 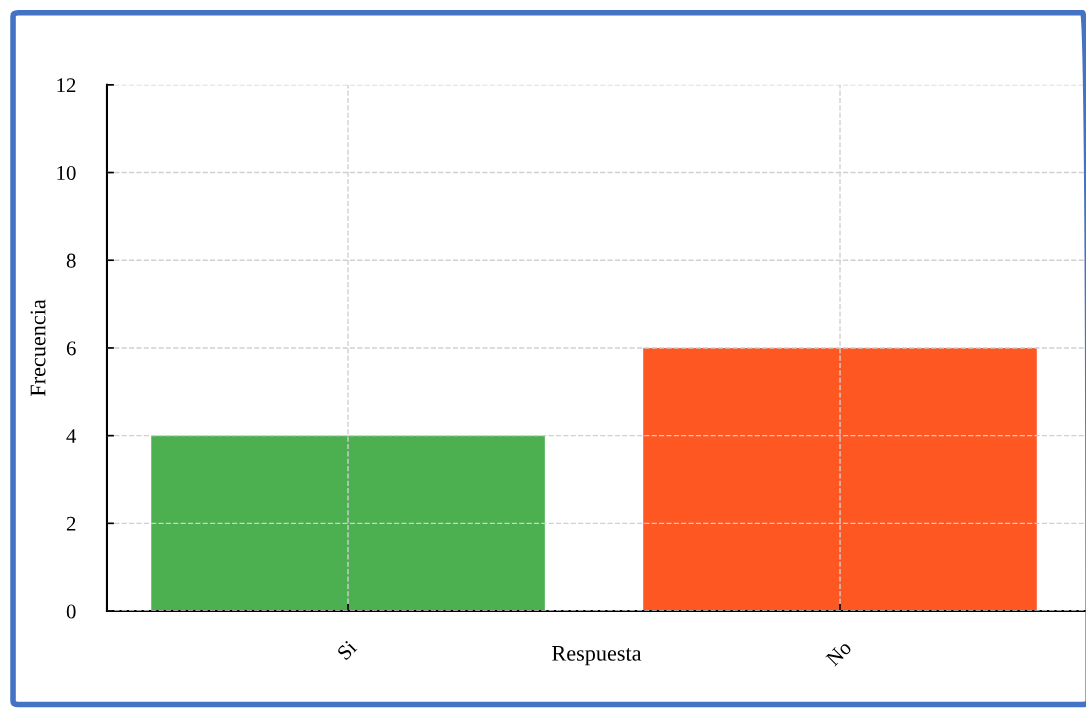 What do you see at coordinates (71, 348) in the screenshot?
I see `y-tick-label: 6` at bounding box center [71, 348].